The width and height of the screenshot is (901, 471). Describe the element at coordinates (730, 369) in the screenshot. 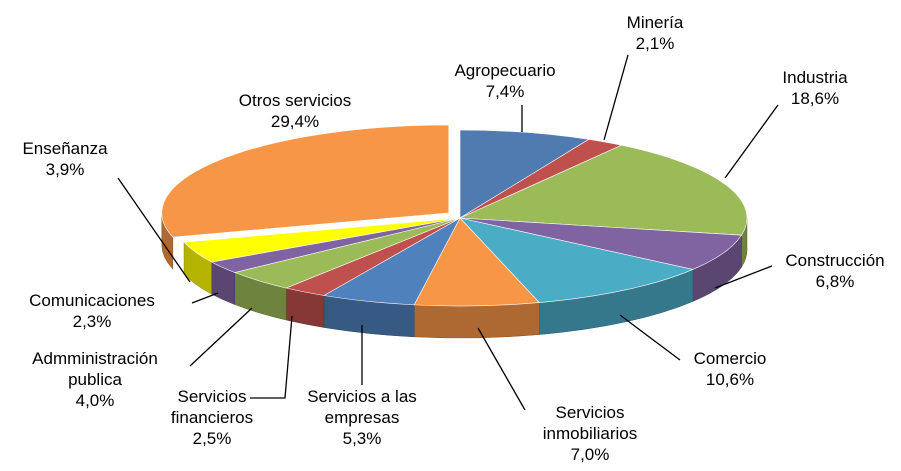

I see `slice-label: Comercio 10,6%` at that location.